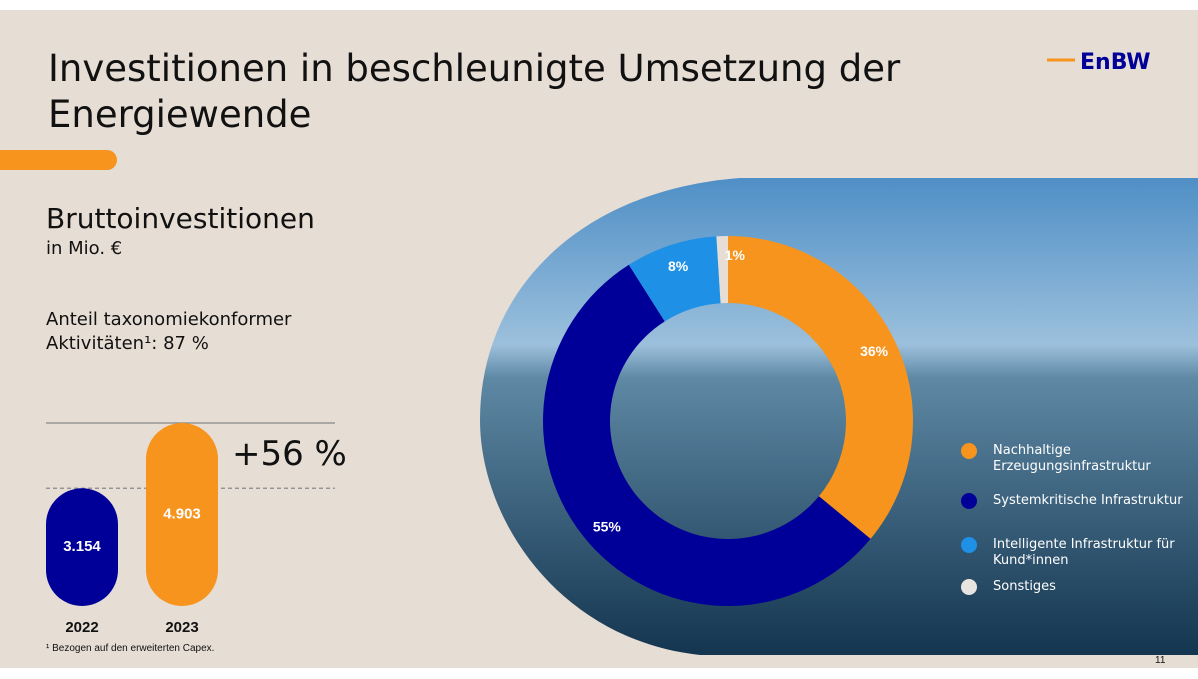 This screenshot has width=1198, height=679. What do you see at coordinates (678, 266) in the screenshot?
I see `value-label: 8%` at bounding box center [678, 266].